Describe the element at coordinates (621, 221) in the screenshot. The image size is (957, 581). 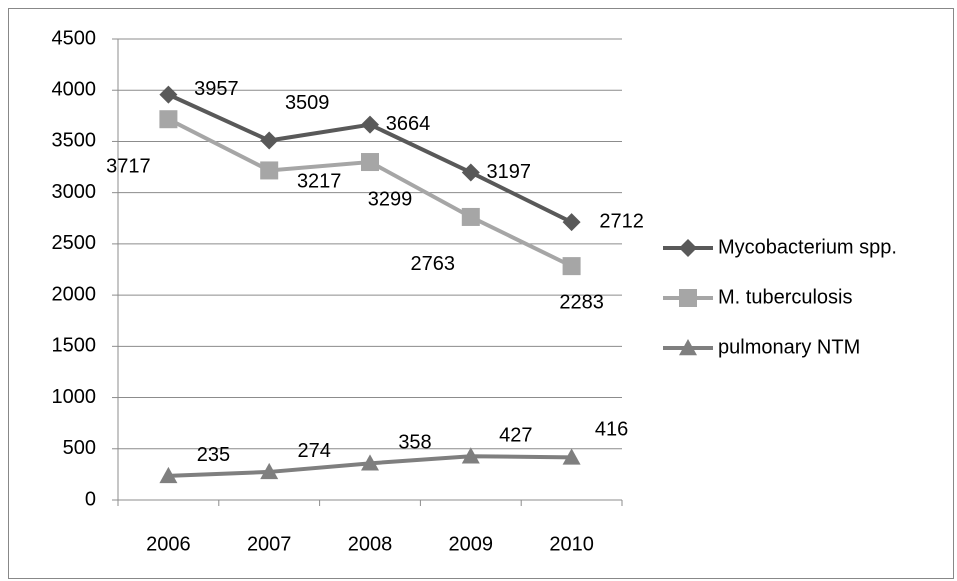
I see `data-label: 2712` at that location.